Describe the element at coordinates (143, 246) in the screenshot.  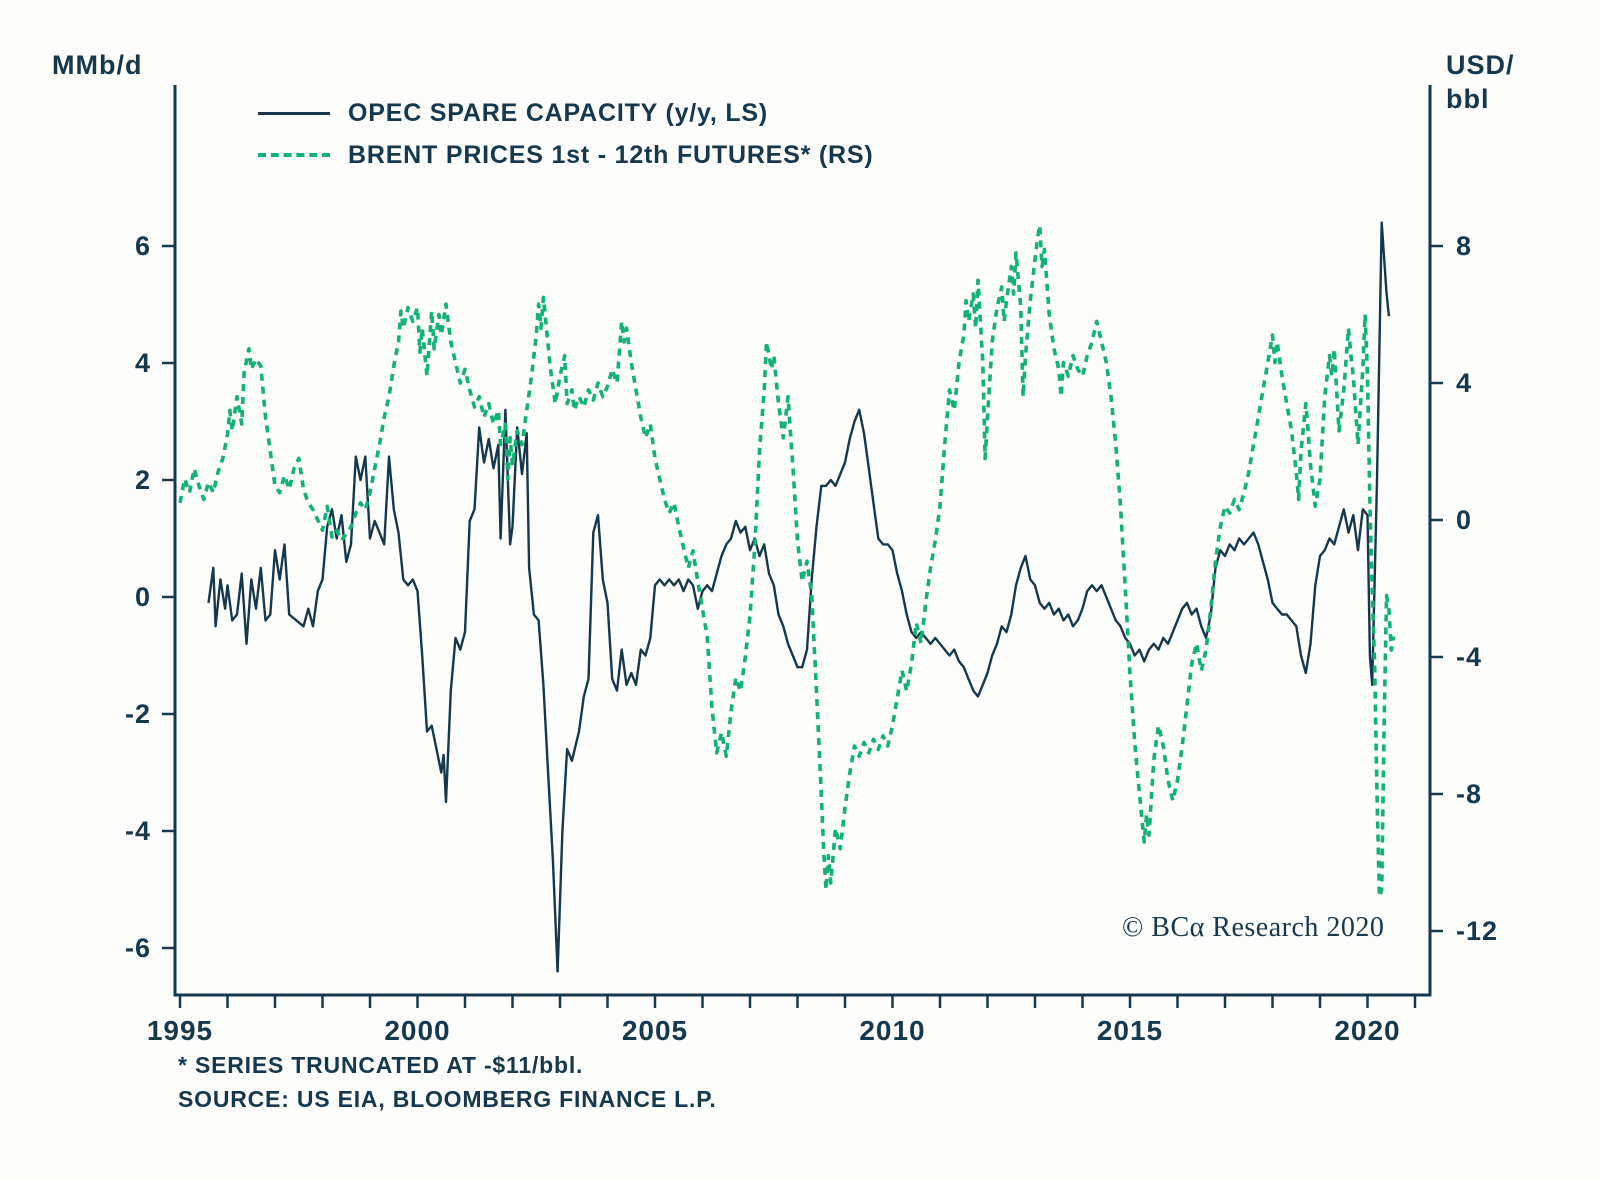
I see `left-axis-tick-label: 6` at that location.